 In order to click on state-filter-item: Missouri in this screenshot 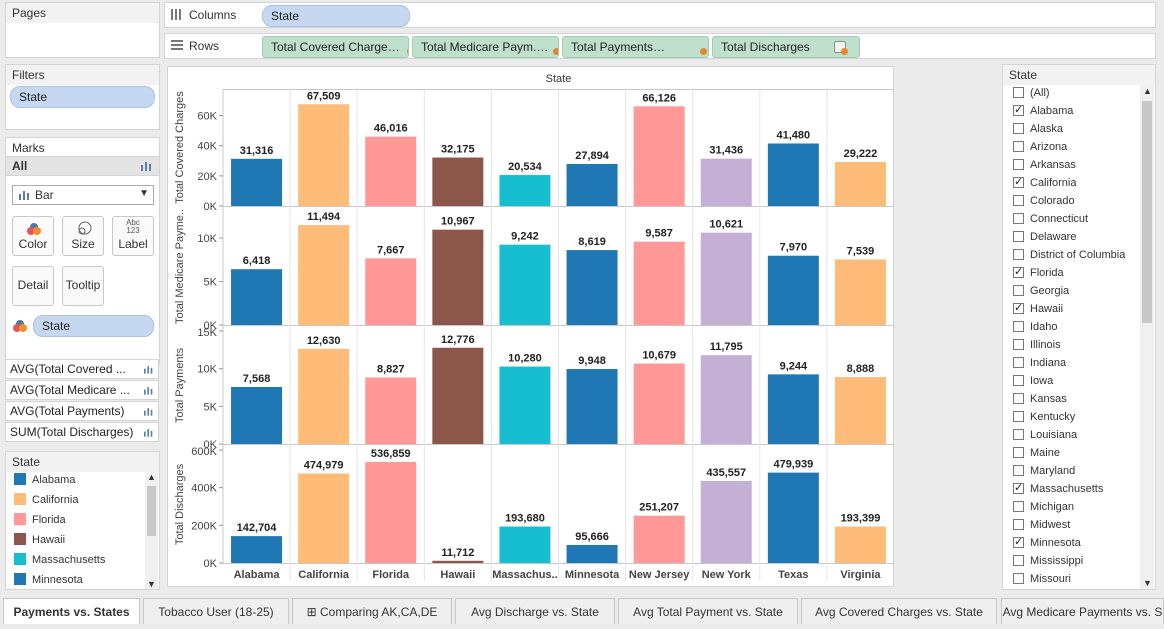, I will do `click(1042, 579)`.